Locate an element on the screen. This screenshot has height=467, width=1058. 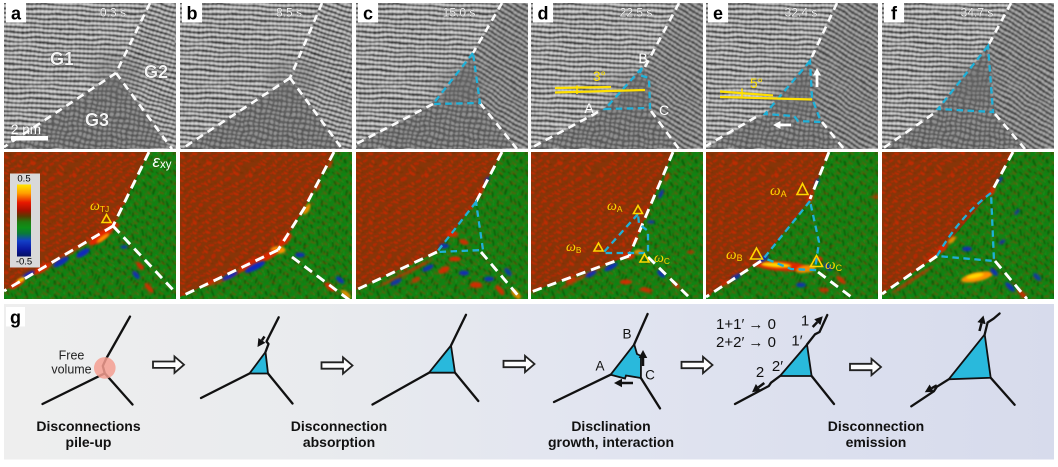
svg-text: 32.4 s is located at coordinates (801, 13).